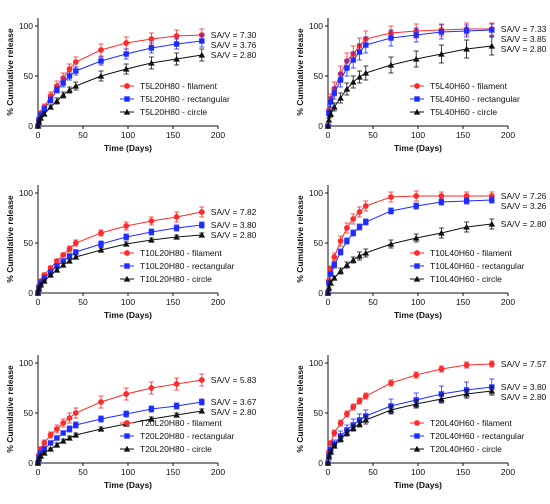  Describe the element at coordinates (10, 409) in the screenshot. I see `y-axis-title: % Cumulative release` at that location.